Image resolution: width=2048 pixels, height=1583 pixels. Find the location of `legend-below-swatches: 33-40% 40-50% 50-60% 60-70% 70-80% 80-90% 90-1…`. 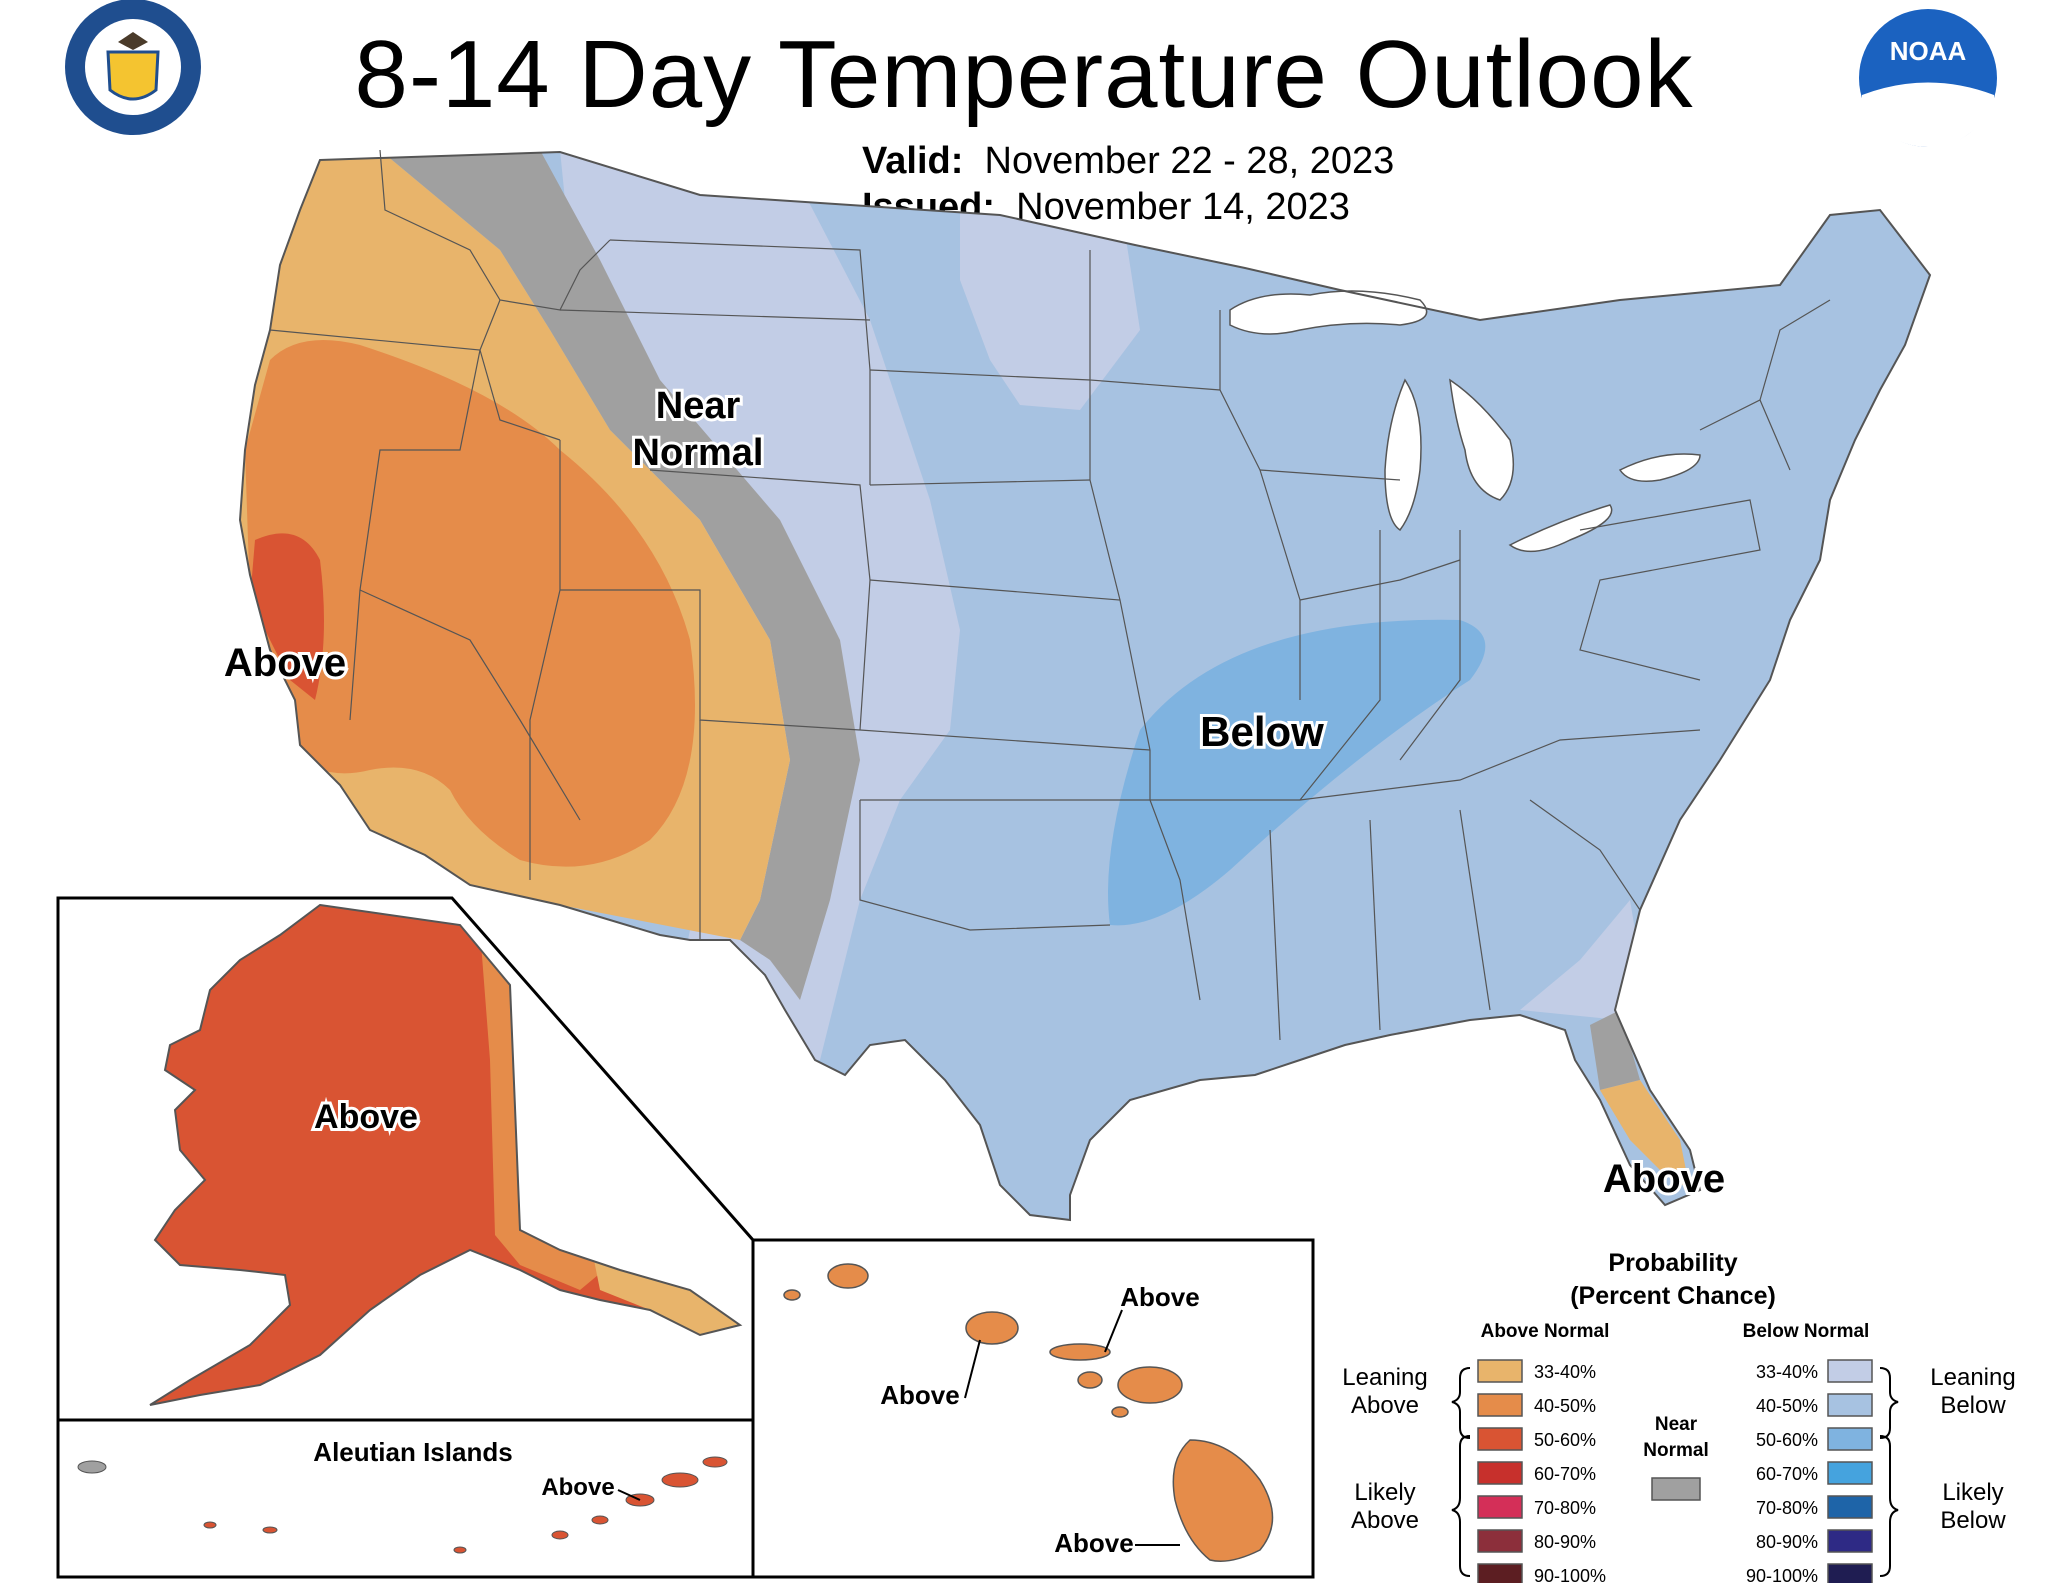

legend-below-swatches: 33-40% 40-50% 50-60% 60-70% 70-80% 80-90% 90-1… is located at coordinates (1809, 1471).